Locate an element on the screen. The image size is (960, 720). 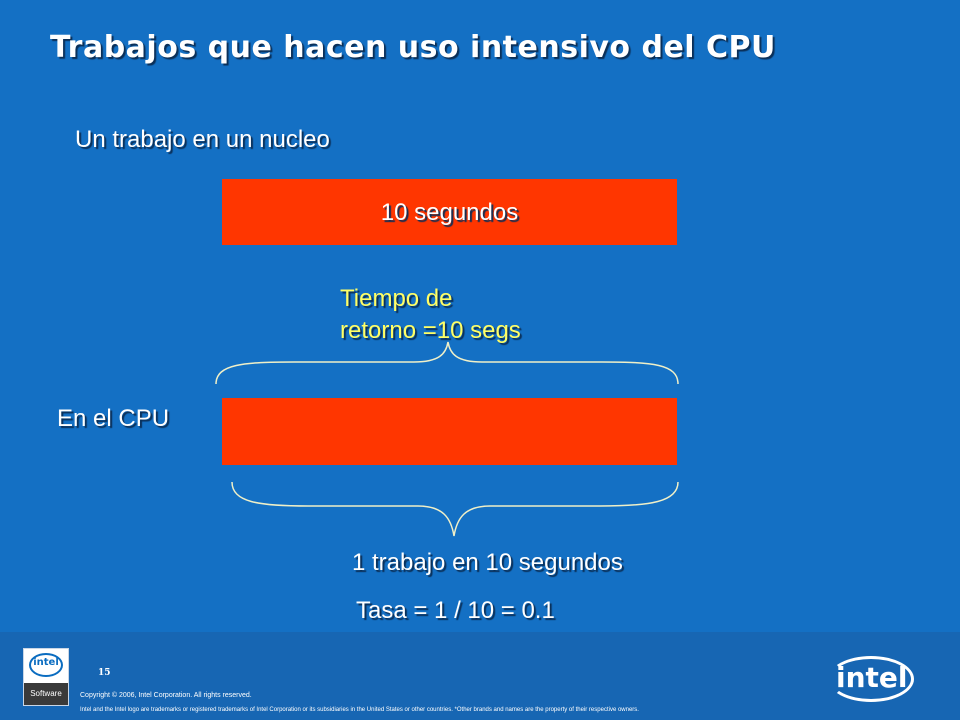
intel-logo-ring-icon is located at coordinates (871, 679).